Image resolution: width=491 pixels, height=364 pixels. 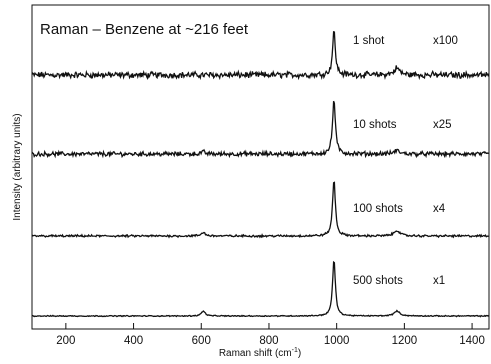 I want to click on x-tick-label: 1200, so click(x=405, y=341).